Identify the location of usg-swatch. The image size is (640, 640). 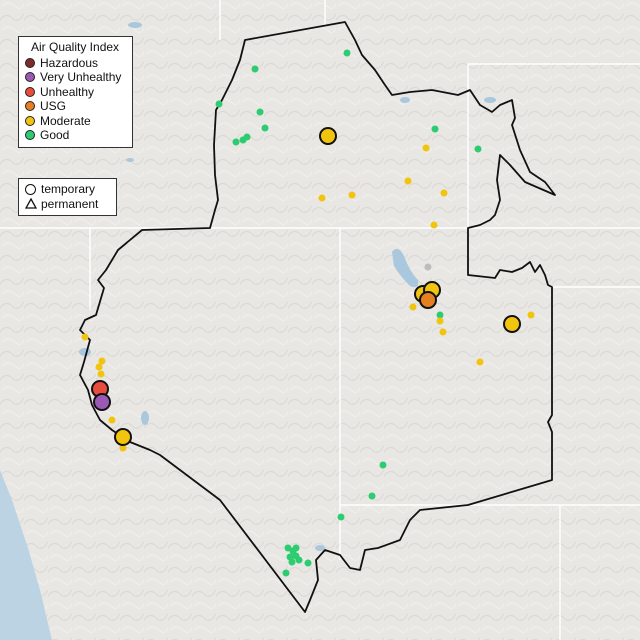
(30, 106).